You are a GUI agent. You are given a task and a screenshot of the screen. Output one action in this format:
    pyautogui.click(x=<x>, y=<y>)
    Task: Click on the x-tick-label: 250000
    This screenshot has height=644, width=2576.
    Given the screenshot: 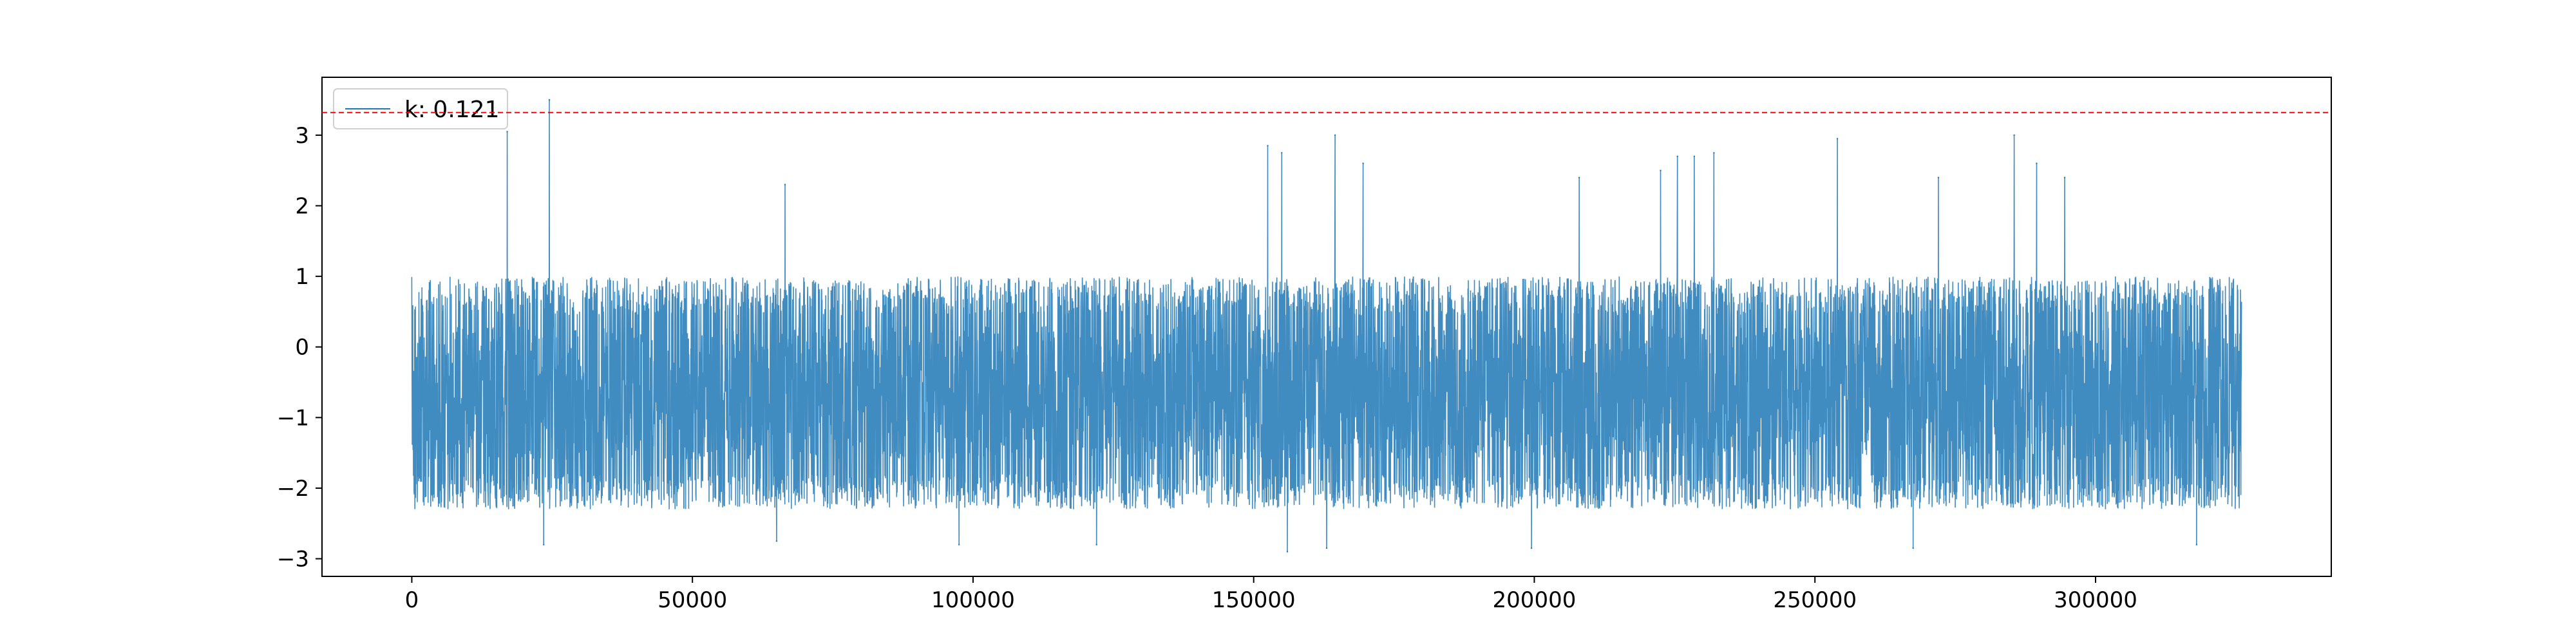 What is the action you would take?
    pyautogui.click(x=1815, y=600)
    